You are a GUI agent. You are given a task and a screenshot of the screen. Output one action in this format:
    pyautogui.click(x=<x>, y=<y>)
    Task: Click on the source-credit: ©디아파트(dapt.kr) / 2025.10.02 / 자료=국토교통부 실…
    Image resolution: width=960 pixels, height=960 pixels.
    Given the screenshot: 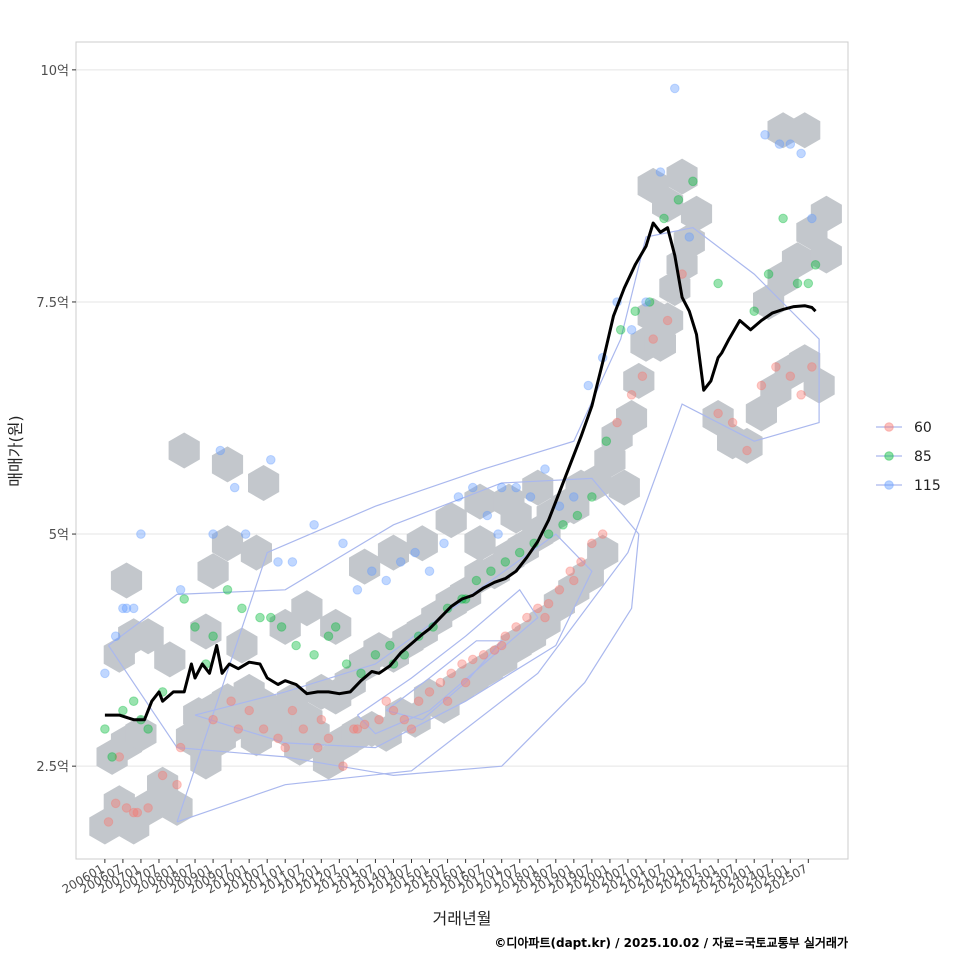 What is the action you would take?
    pyautogui.click(x=671, y=942)
    